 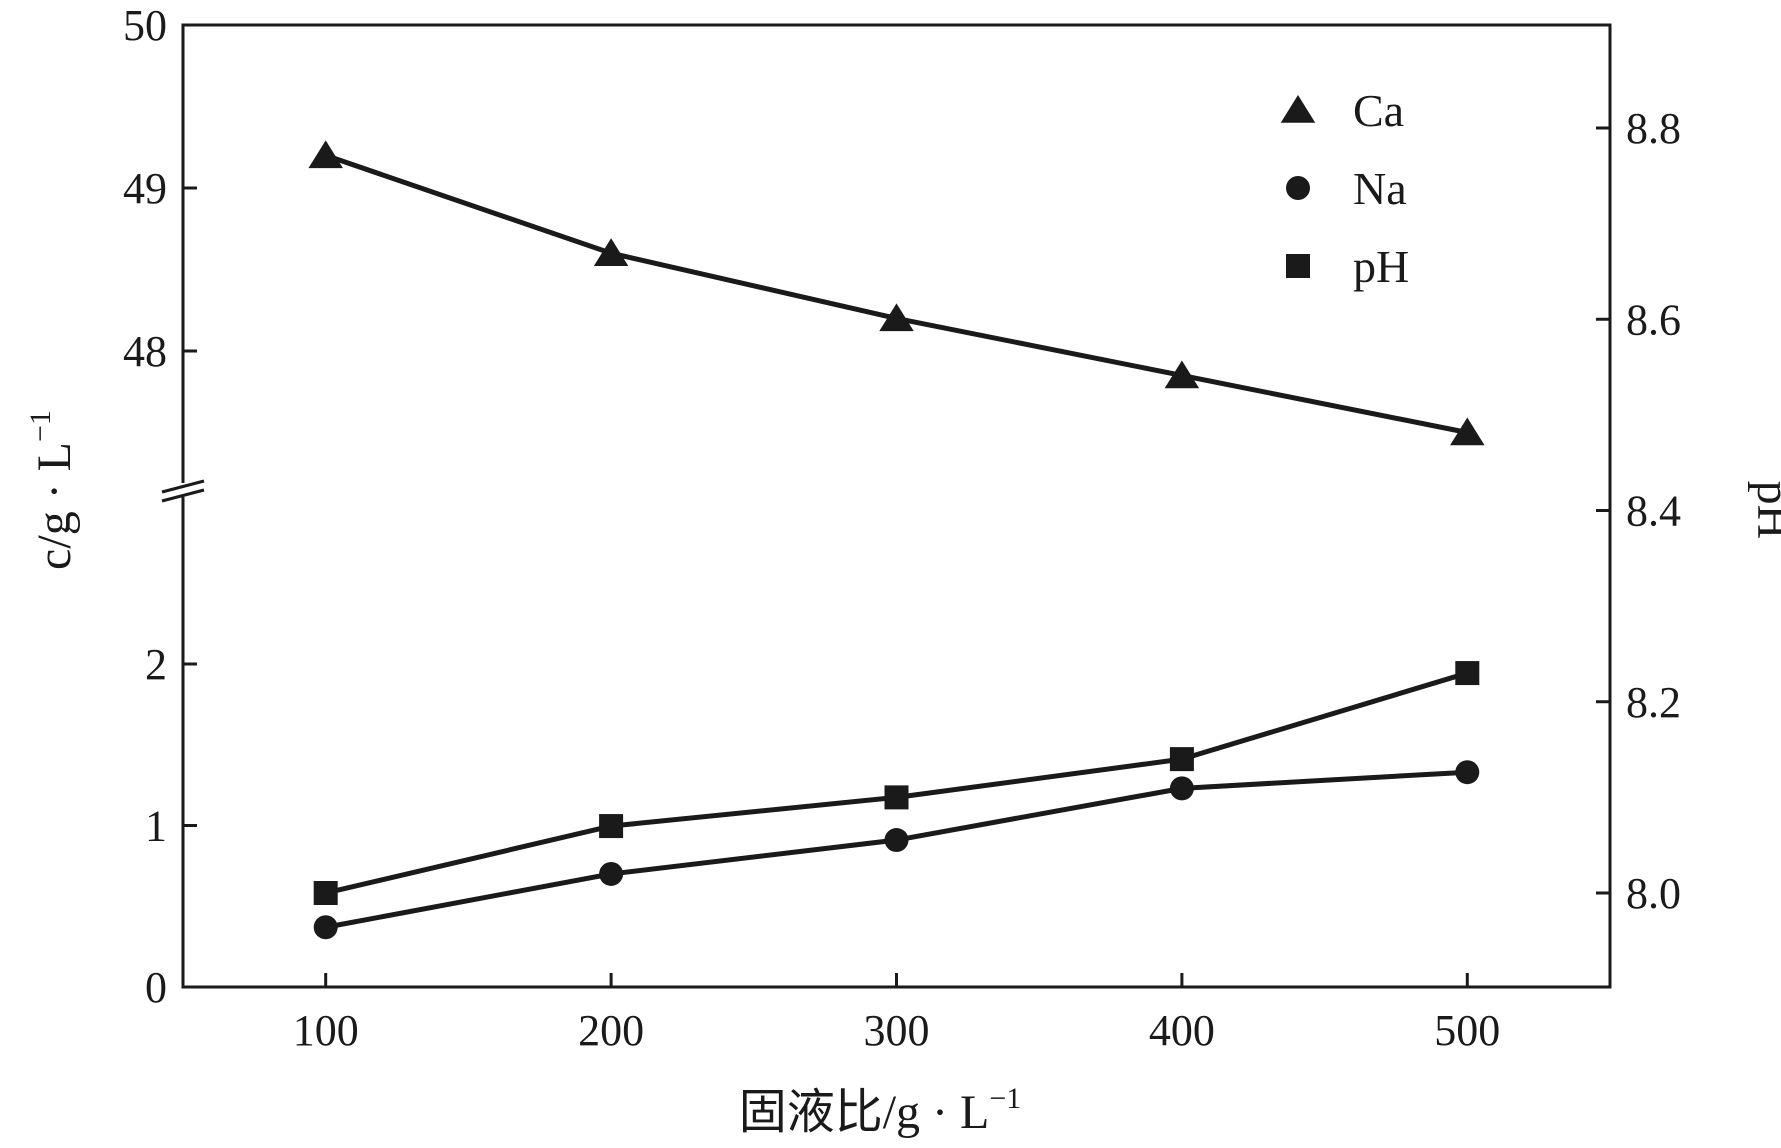 I want to click on y-tick-label: 0, so click(x=156, y=987).